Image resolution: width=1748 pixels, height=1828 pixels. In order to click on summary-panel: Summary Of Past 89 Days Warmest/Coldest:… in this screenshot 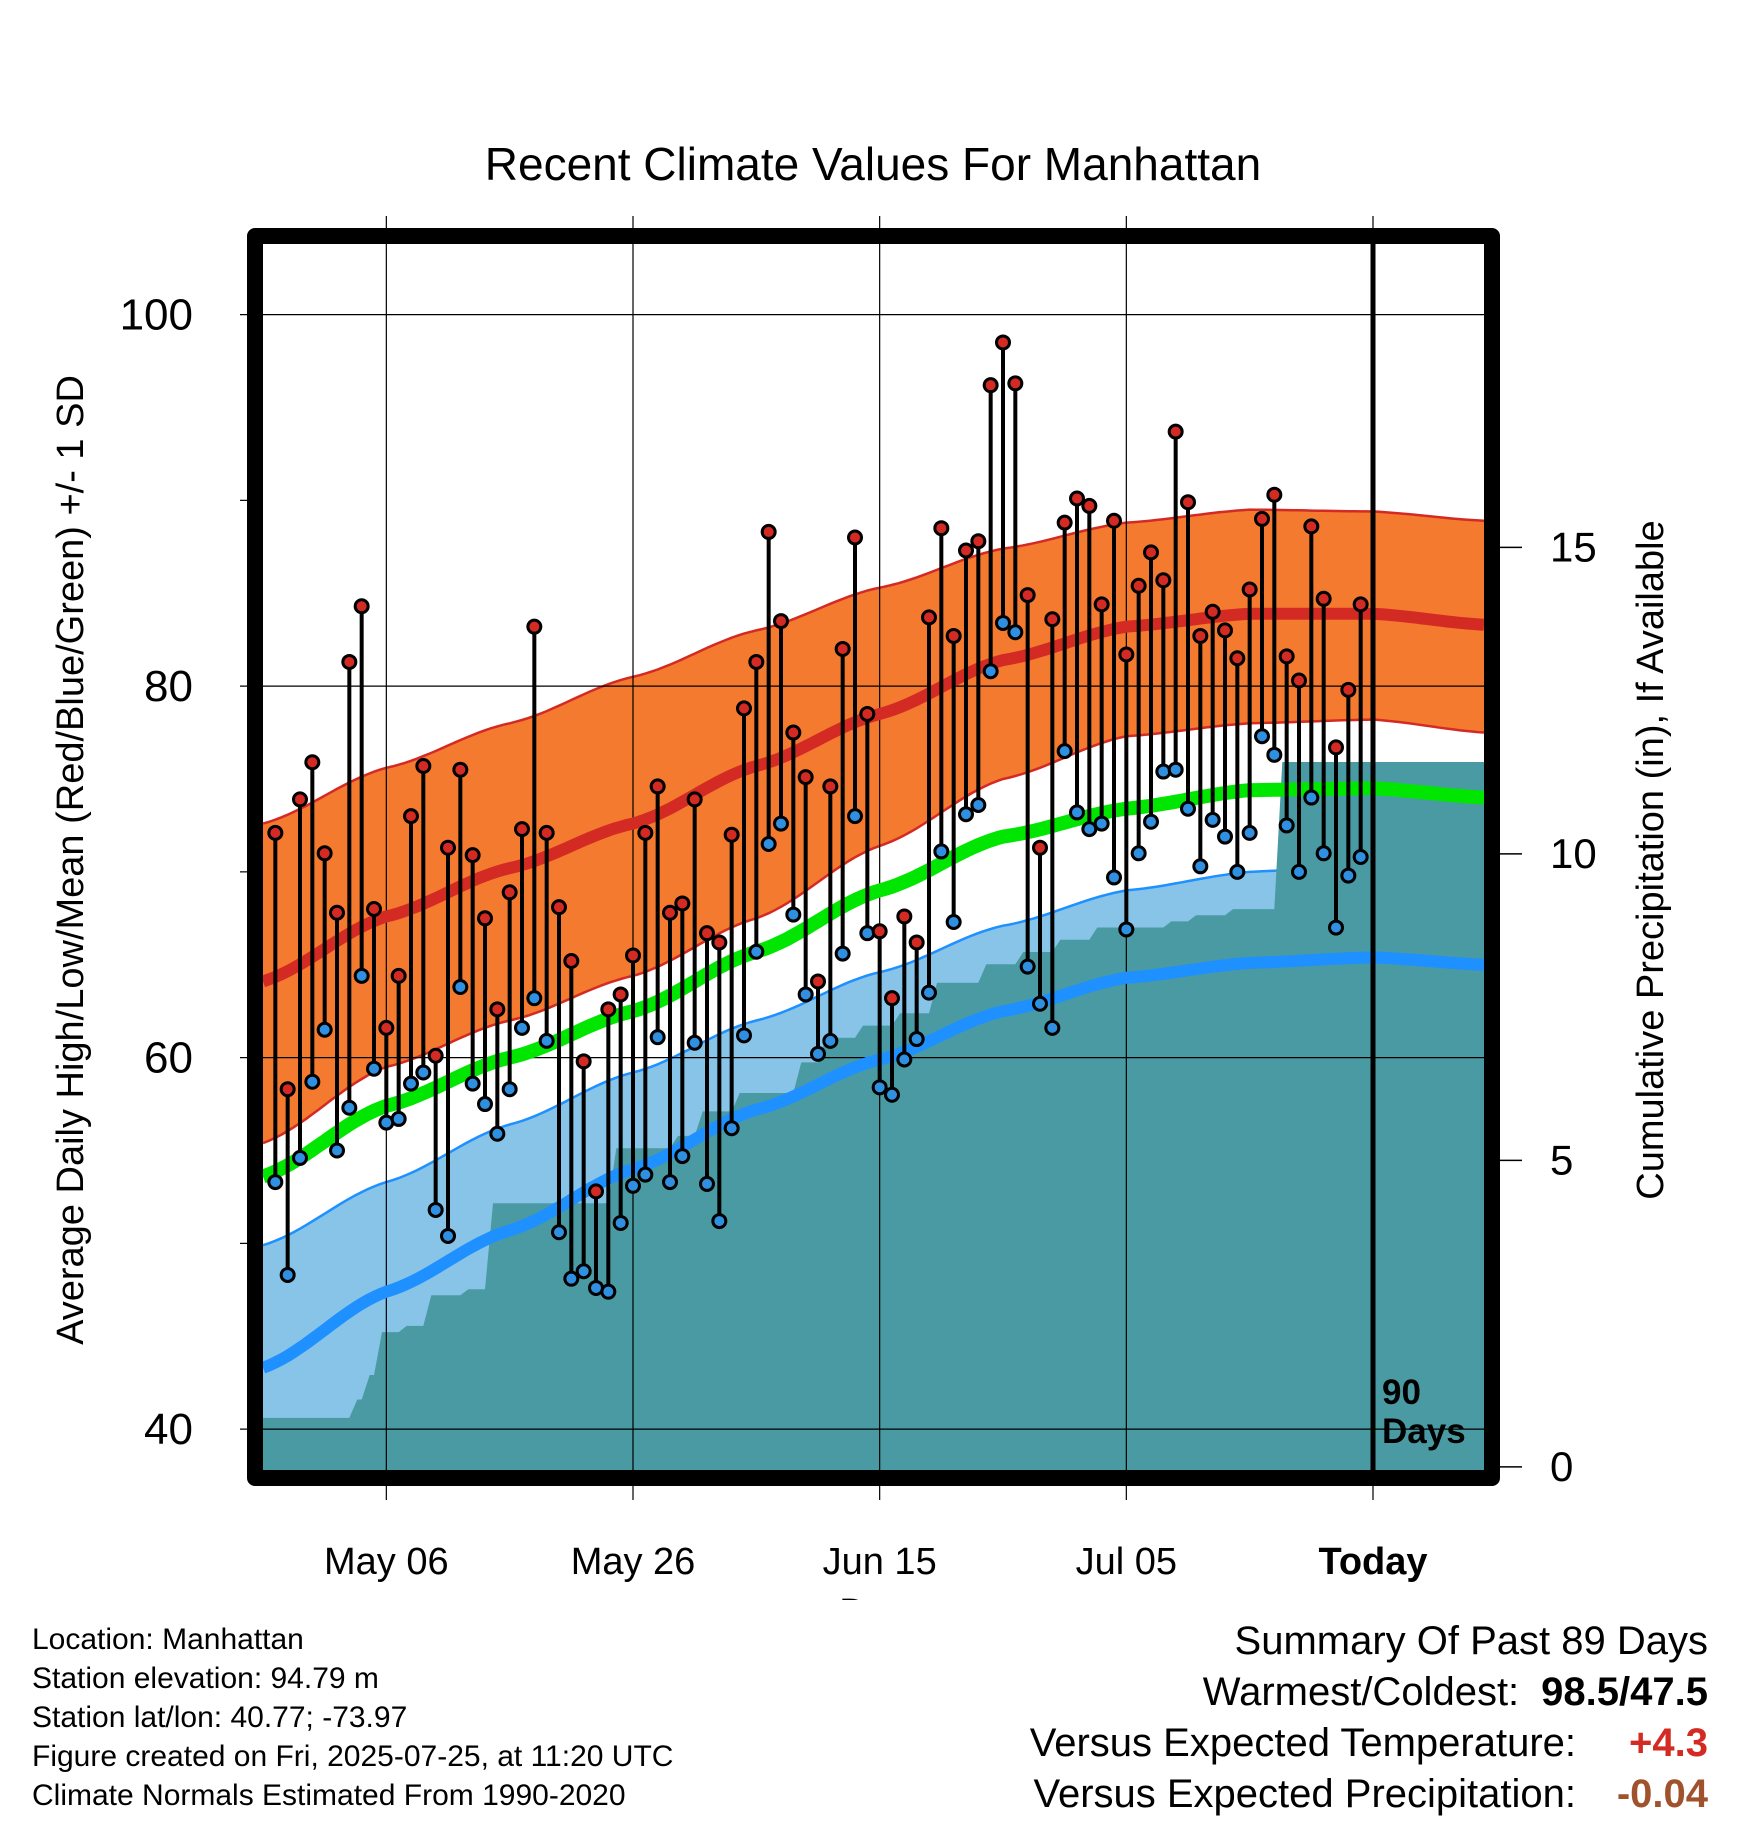, I will do `click(1369, 1718)`.